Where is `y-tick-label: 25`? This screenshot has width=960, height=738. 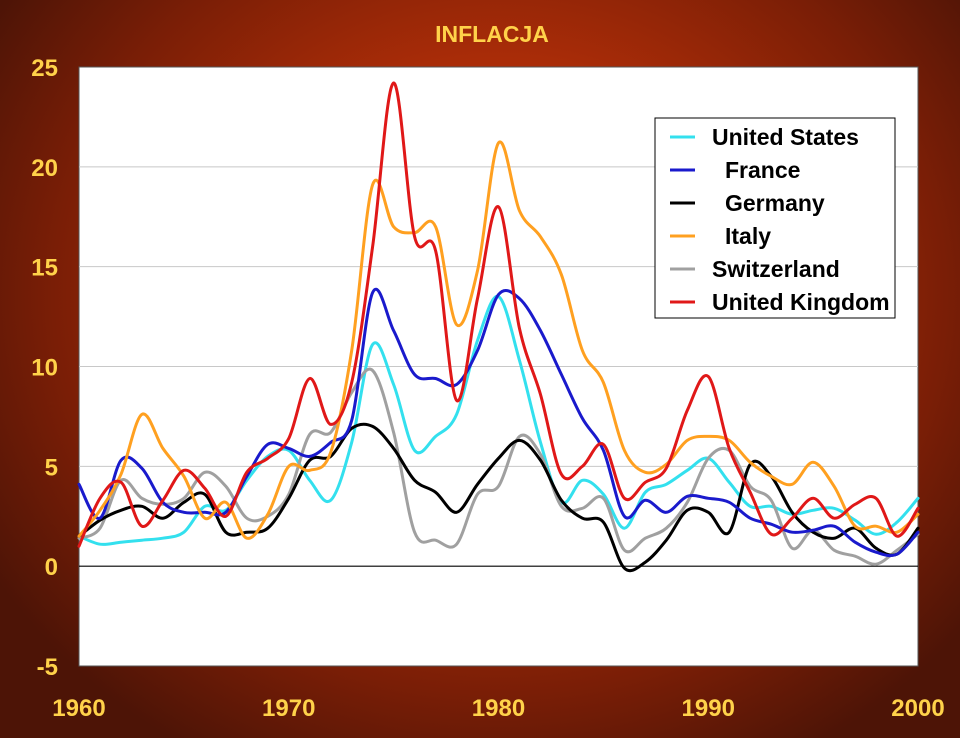
y-tick-label: 25 is located at coordinates (44, 68).